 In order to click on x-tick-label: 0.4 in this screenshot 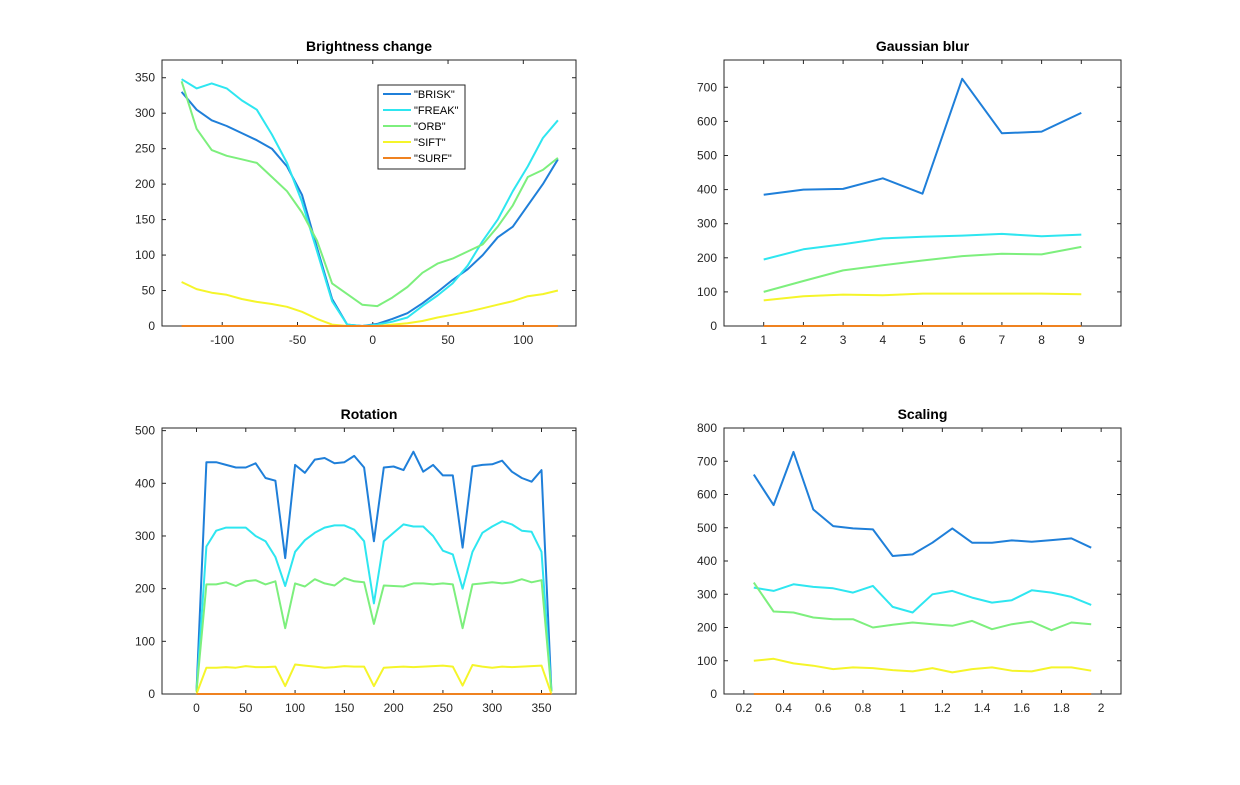, I will do `click(783, 708)`.